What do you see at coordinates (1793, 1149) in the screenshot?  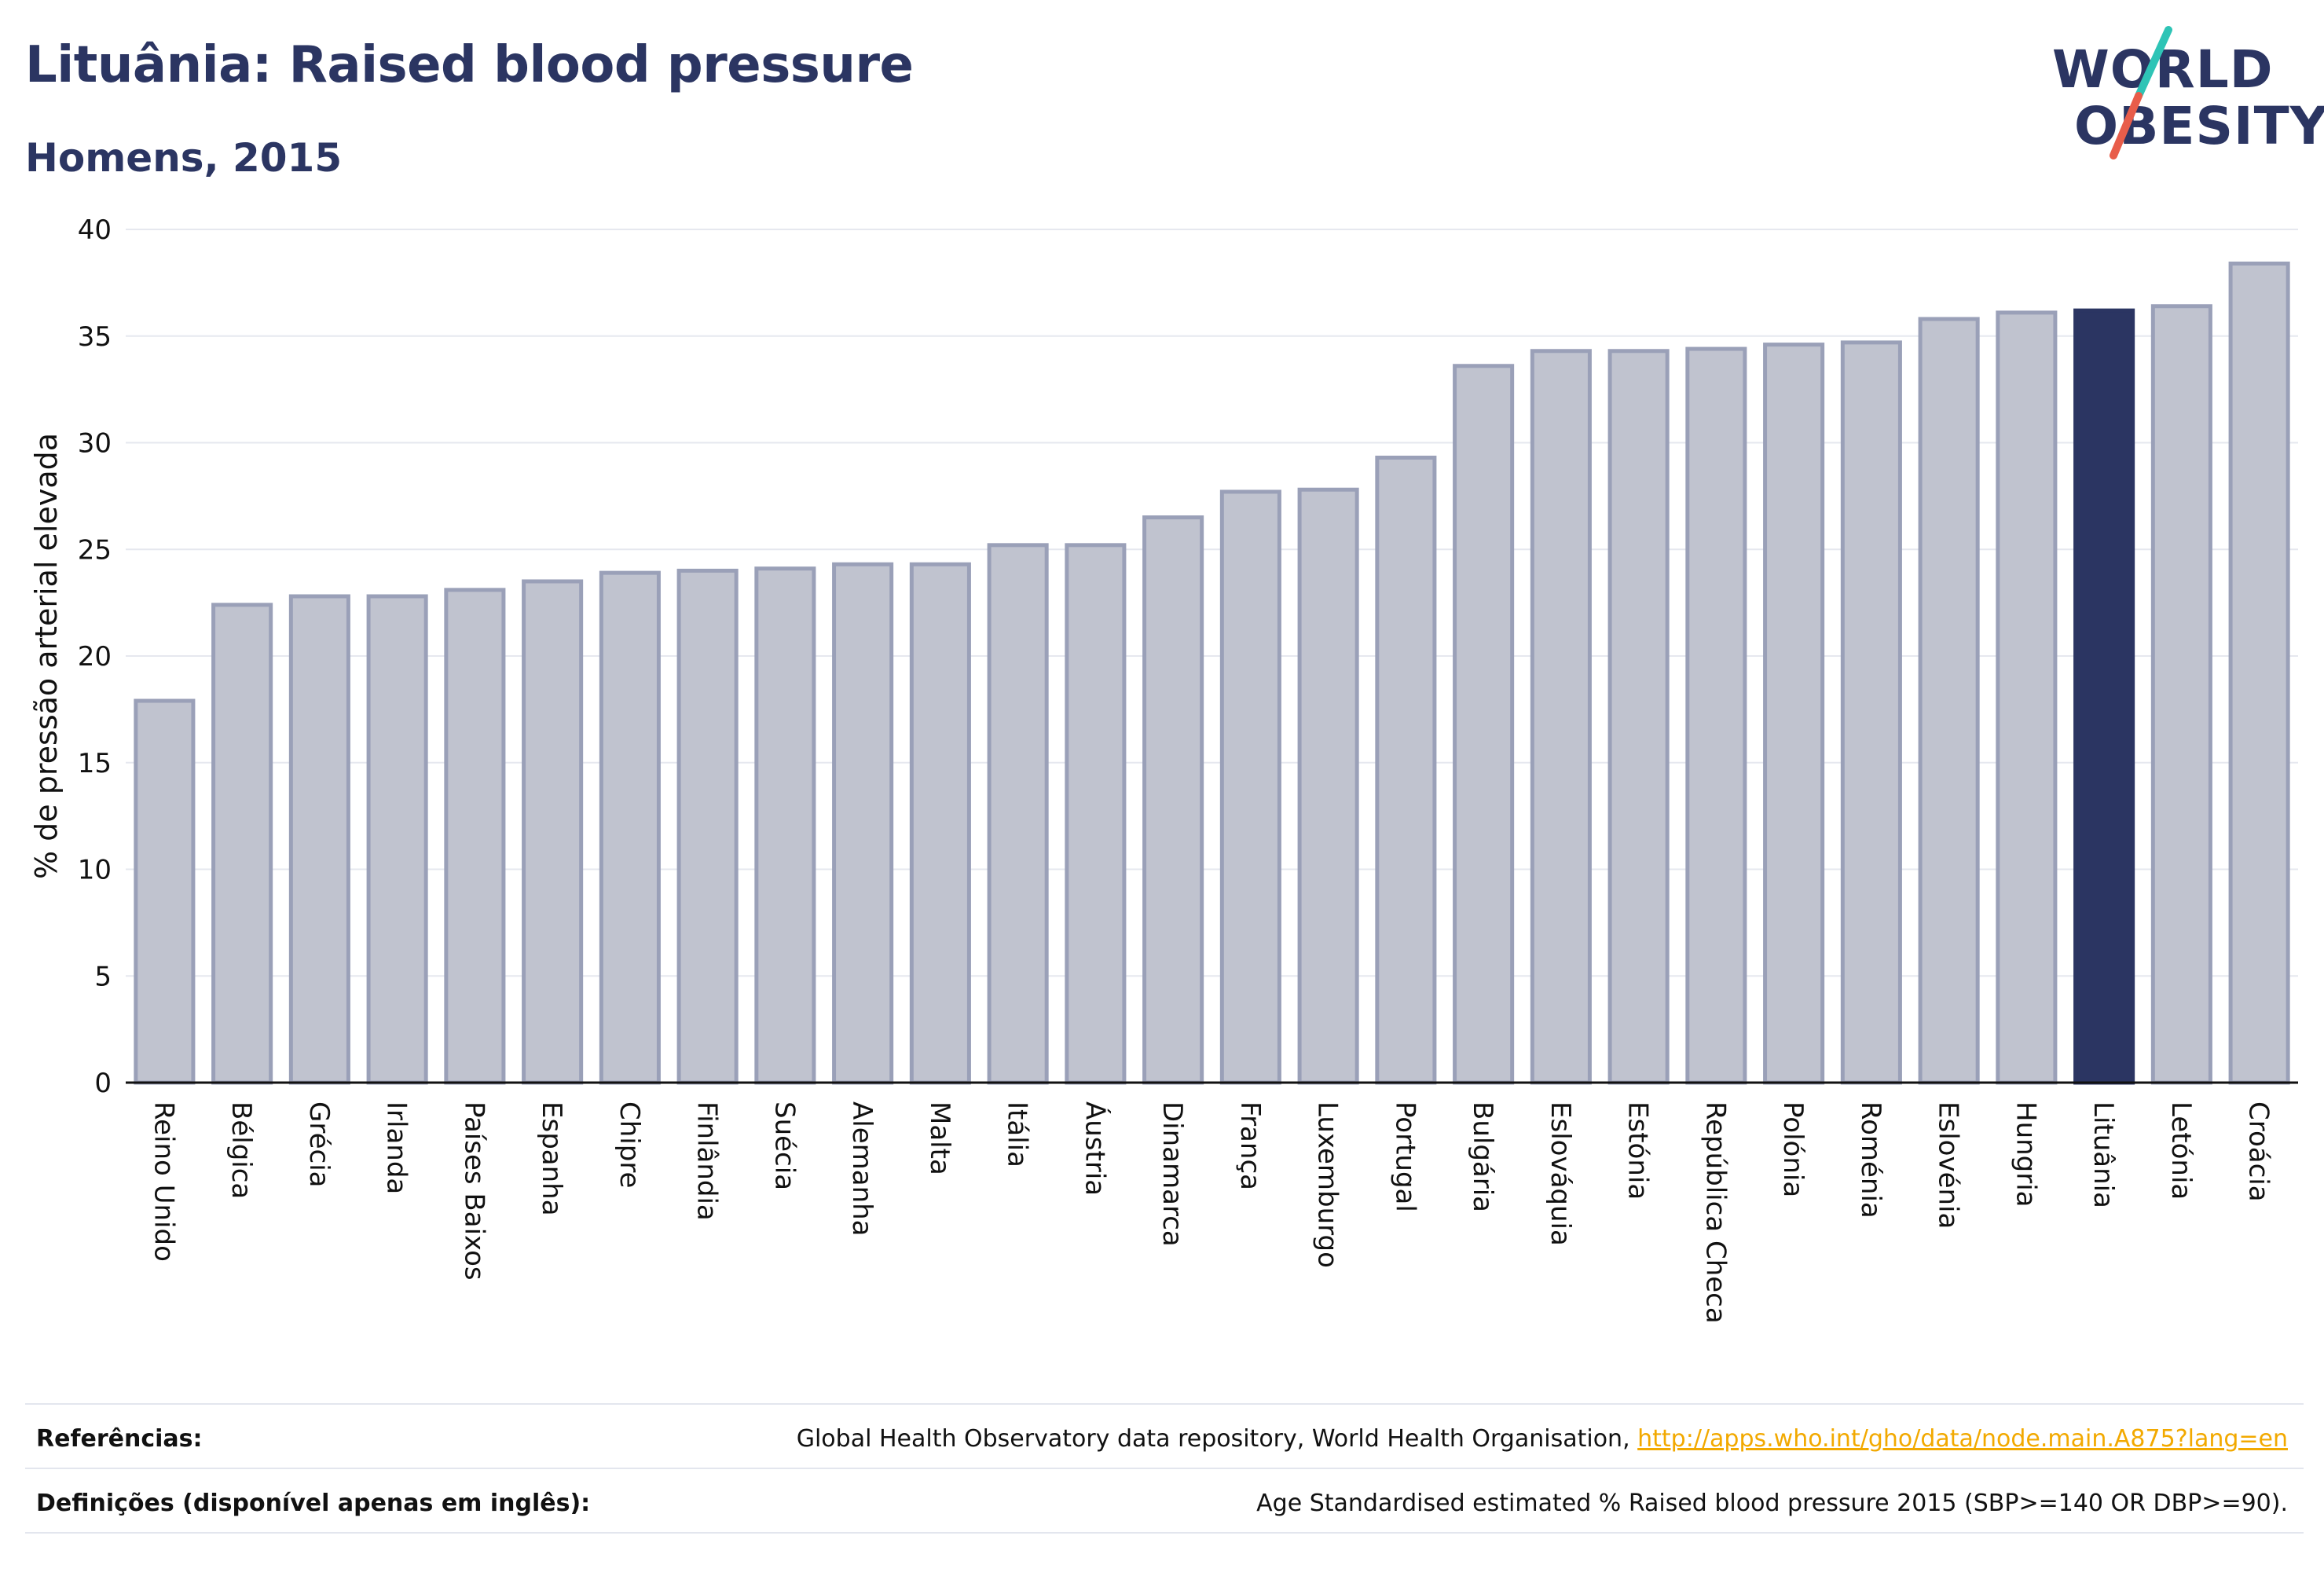 I see `x-tick-label: Polónia` at bounding box center [1793, 1149].